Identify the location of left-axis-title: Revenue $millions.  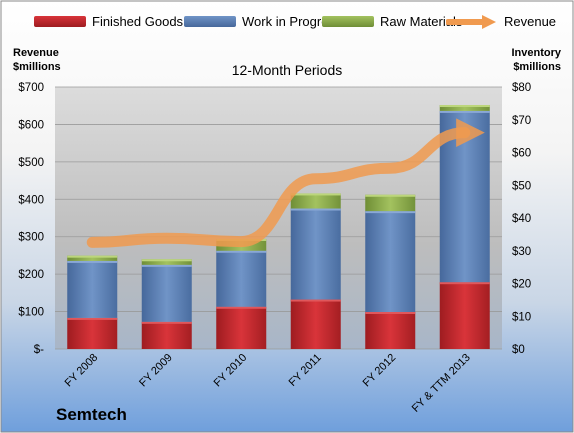
(37, 60).